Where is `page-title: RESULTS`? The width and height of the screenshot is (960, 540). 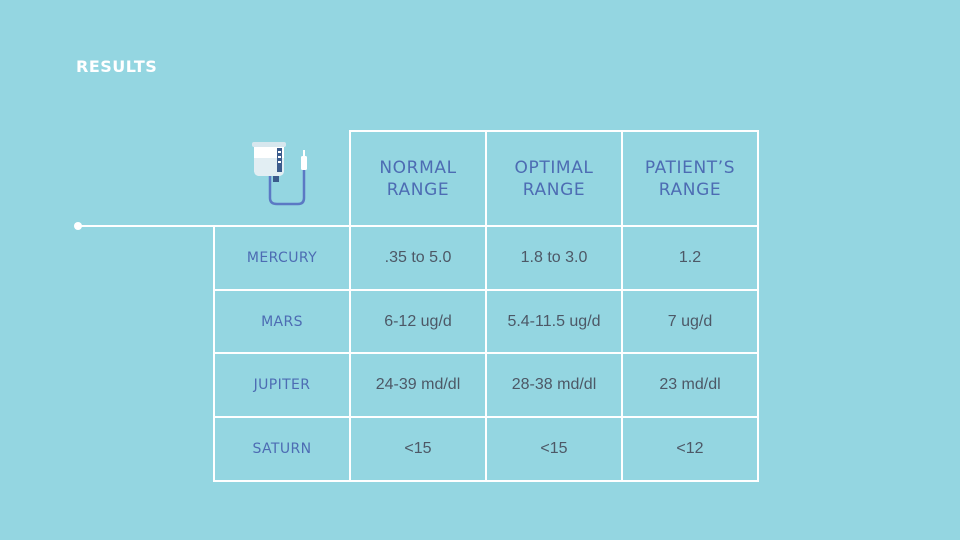
page-title: RESULTS is located at coordinates (117, 66).